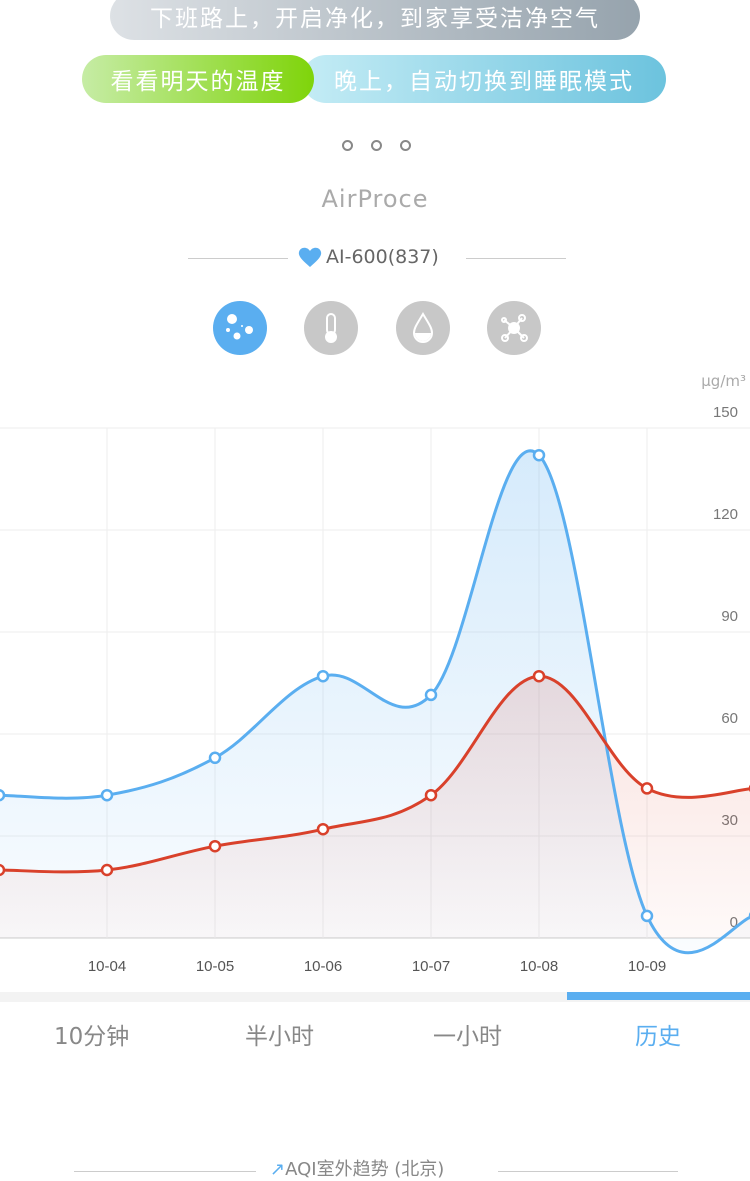 This screenshot has width=750, height=1181. I want to click on y-tick-label: 90, so click(729, 616).